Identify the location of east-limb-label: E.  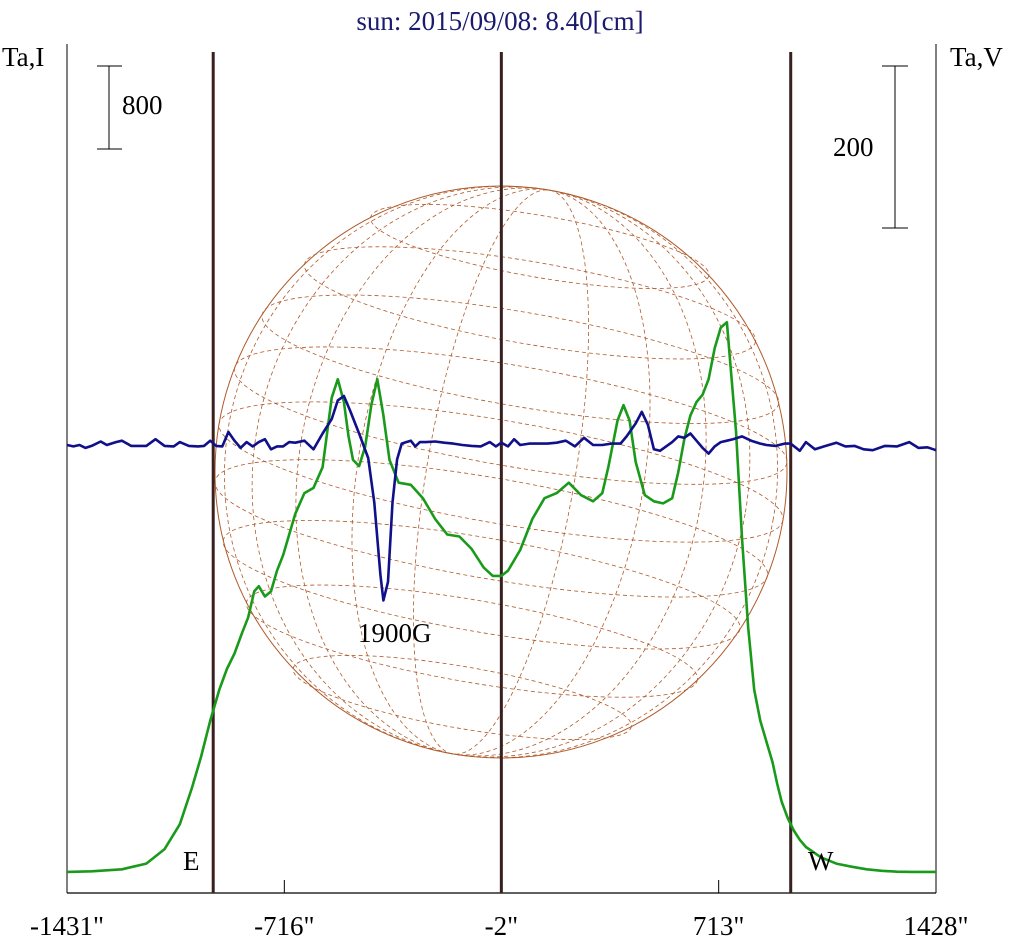
(191, 861).